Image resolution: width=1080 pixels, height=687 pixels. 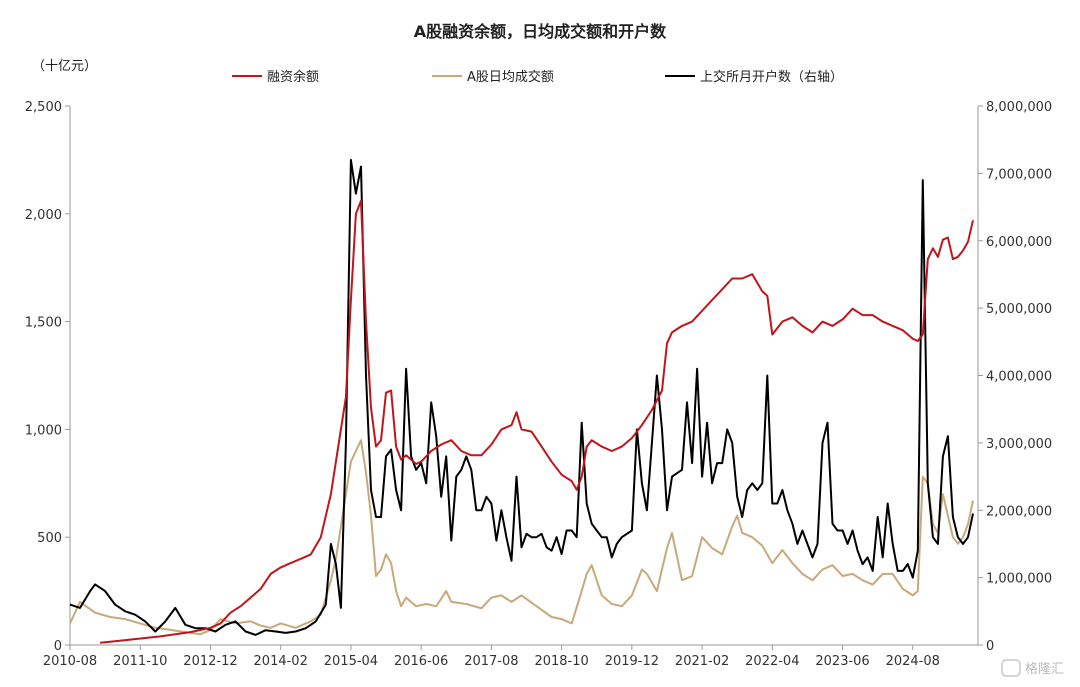 I want to click on x-tick-label: 2015-04, so click(x=351, y=661).